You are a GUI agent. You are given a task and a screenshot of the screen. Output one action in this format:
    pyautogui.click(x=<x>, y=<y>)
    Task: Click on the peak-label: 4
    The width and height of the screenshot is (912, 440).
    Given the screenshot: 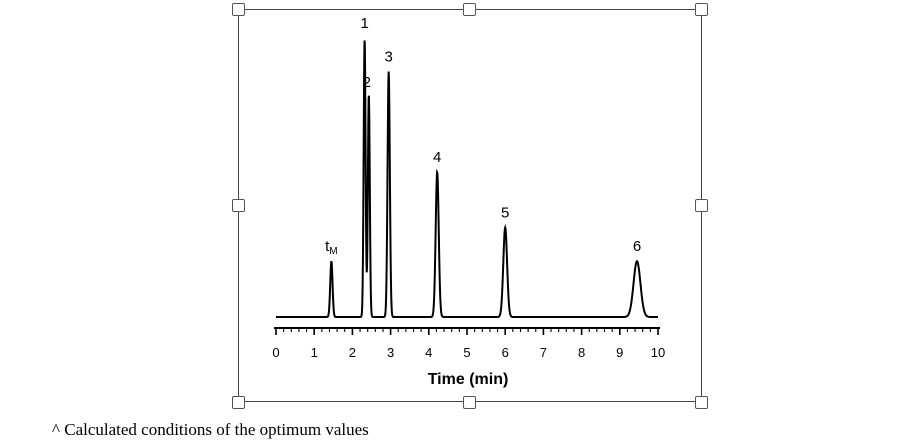 What is the action you would take?
    pyautogui.click(x=437, y=157)
    